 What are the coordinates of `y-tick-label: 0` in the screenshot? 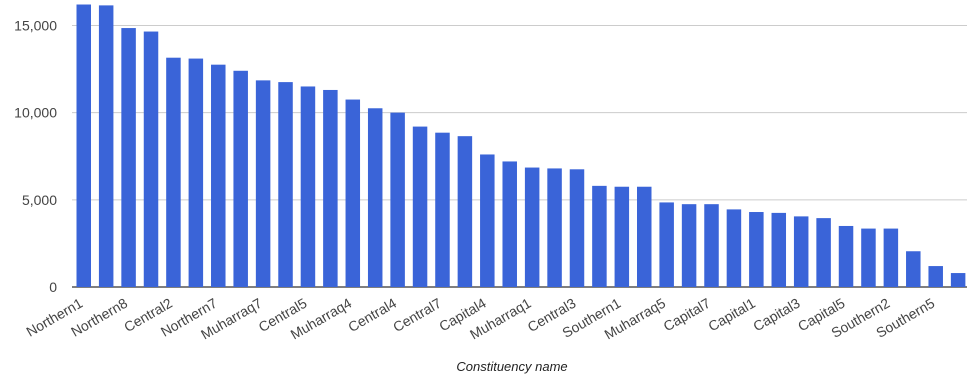 It's located at (53, 287).